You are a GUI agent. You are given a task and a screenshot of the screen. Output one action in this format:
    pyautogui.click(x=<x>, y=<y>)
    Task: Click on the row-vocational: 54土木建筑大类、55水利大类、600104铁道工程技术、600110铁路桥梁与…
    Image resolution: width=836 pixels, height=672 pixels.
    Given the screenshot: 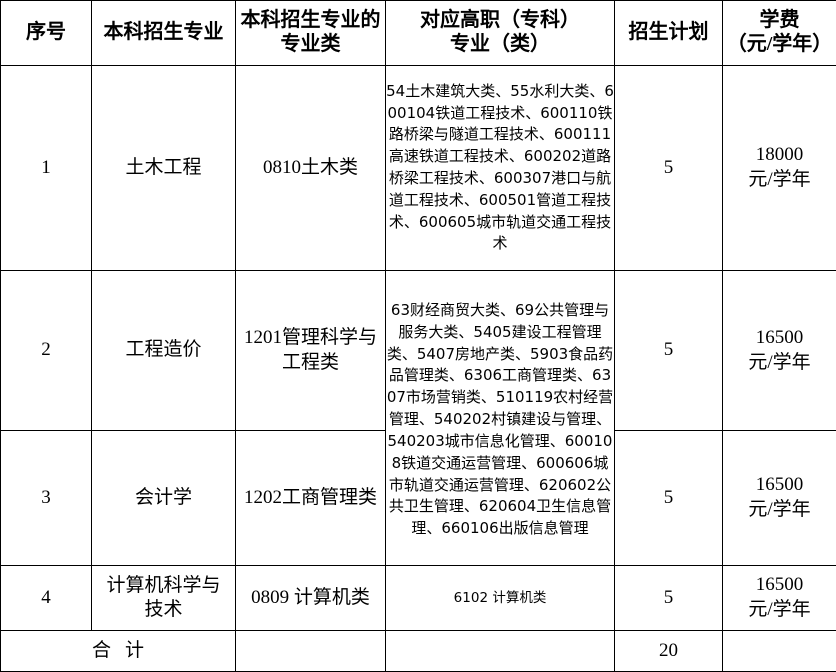 What is the action you would take?
    pyautogui.click(x=500, y=168)
    